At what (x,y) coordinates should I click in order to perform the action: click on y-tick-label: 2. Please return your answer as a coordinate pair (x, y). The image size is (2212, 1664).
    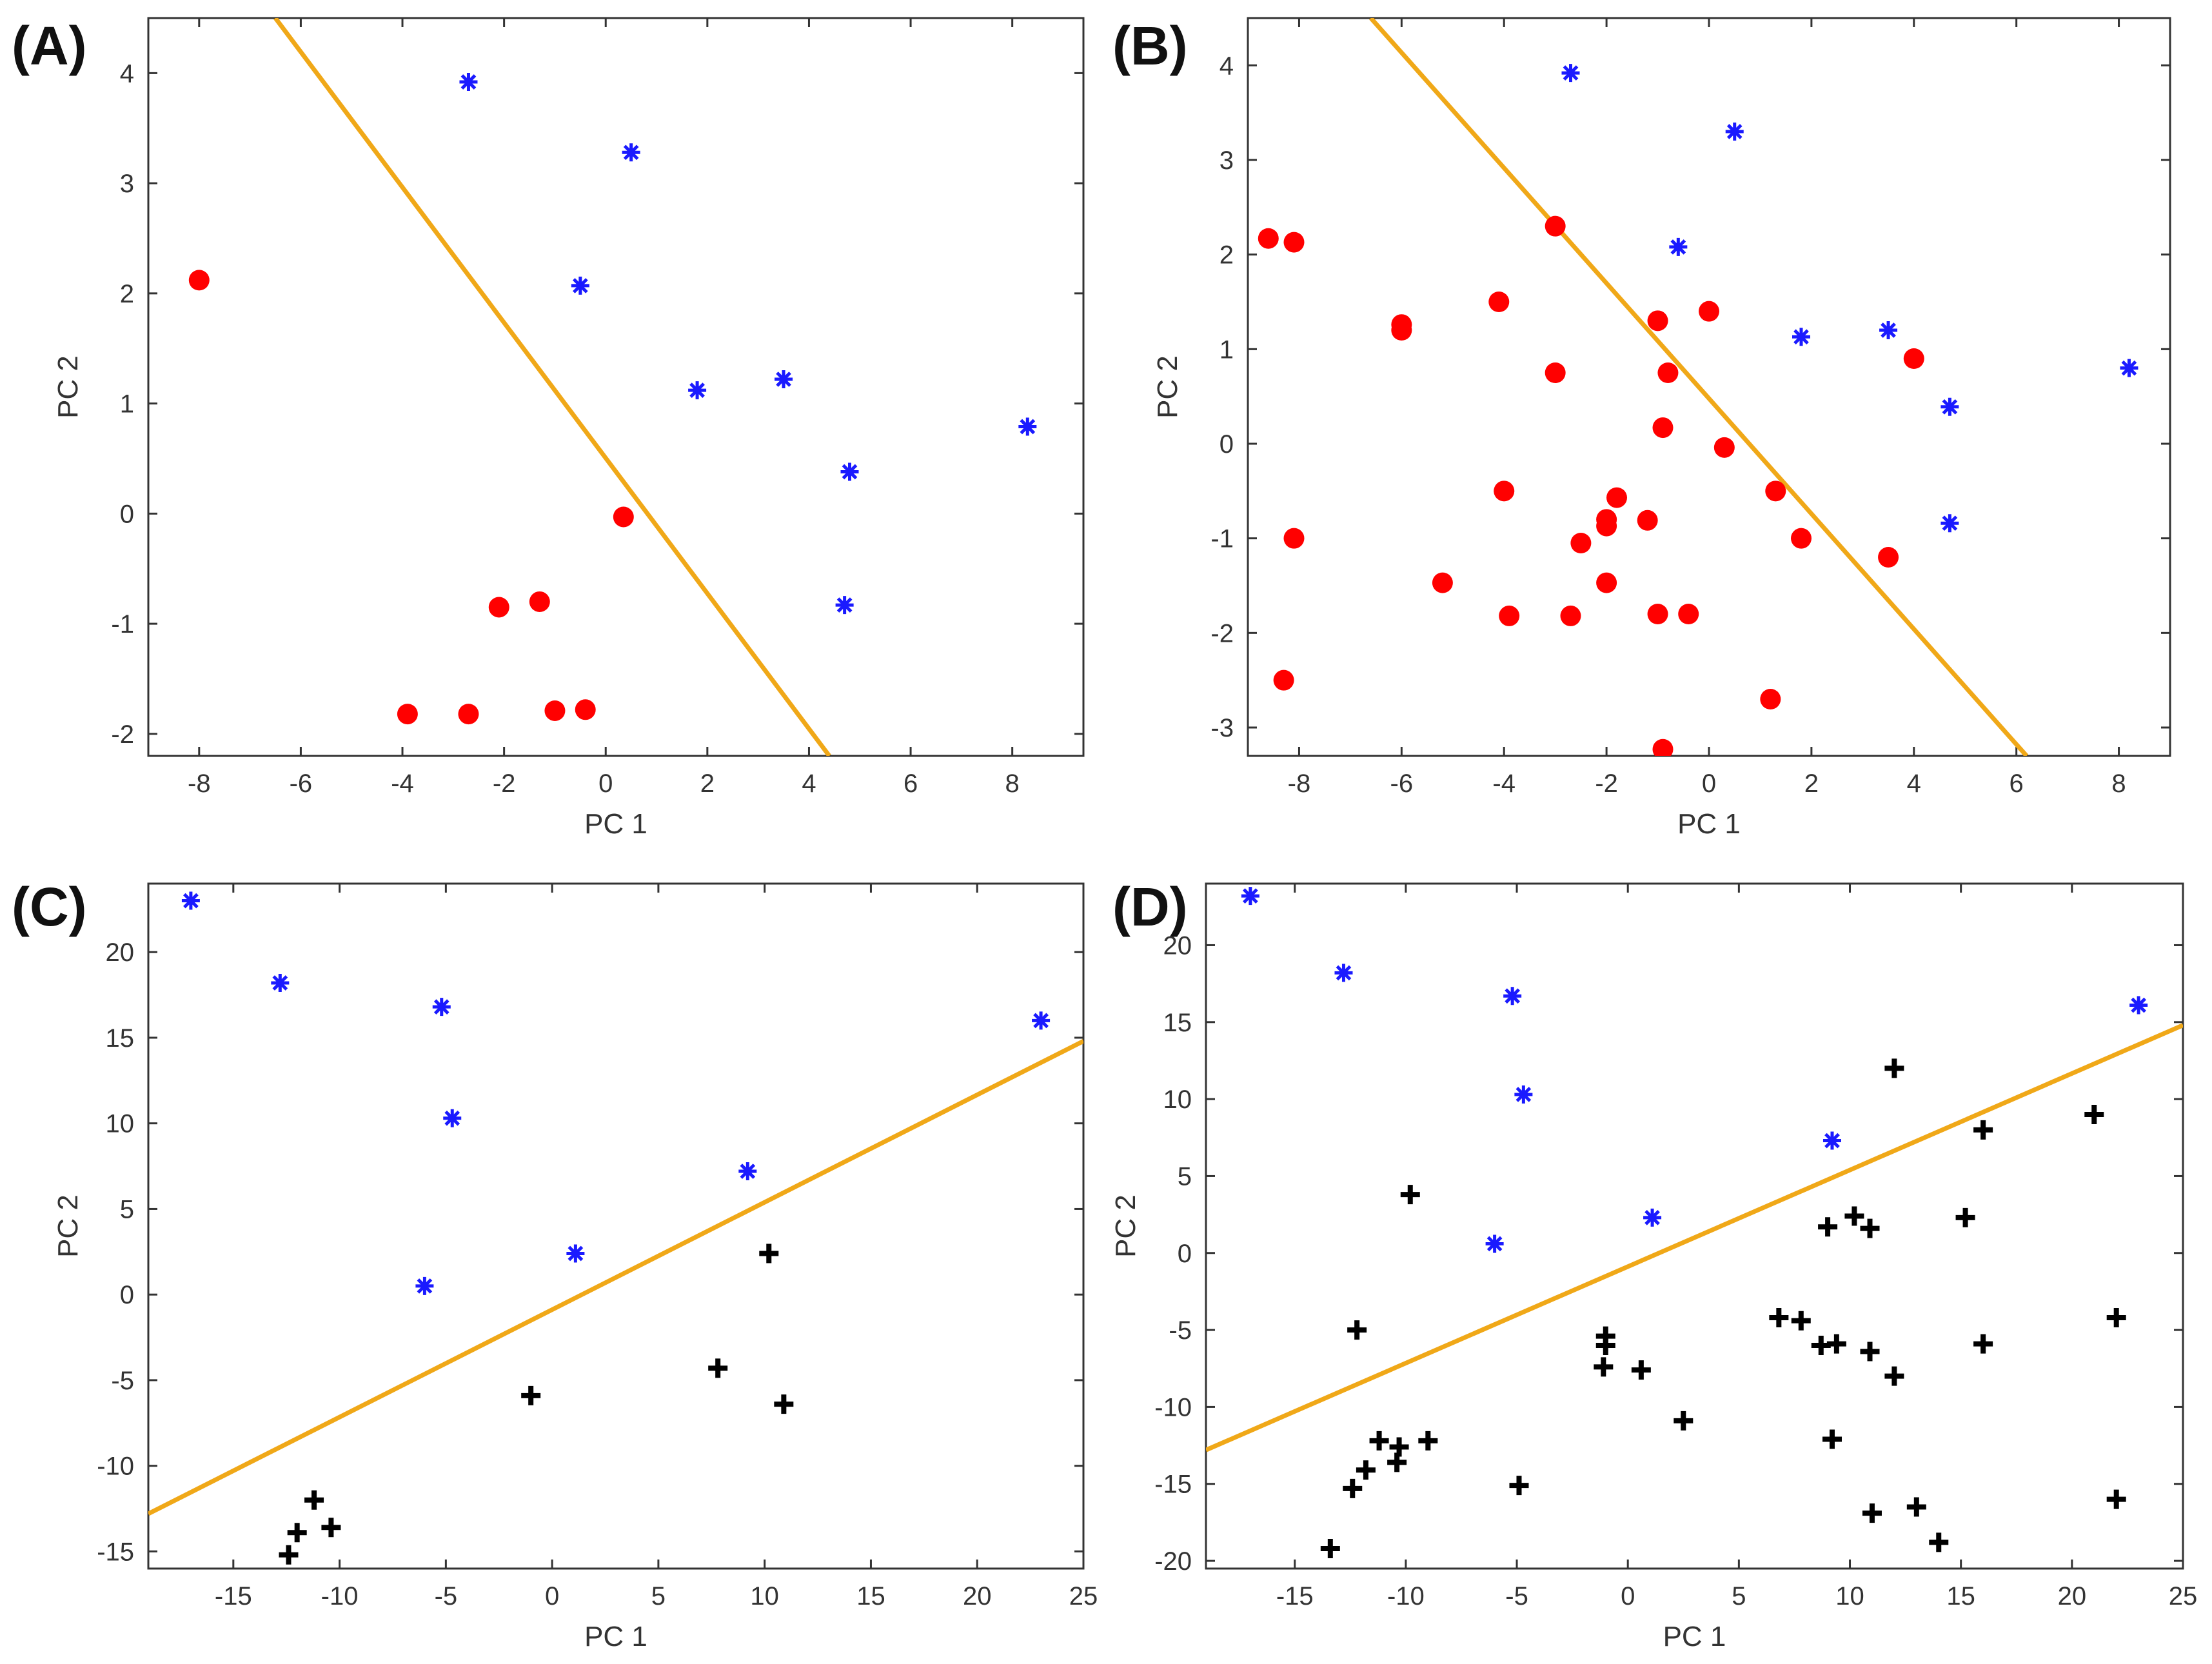
    Looking at the image, I should click on (127, 294).